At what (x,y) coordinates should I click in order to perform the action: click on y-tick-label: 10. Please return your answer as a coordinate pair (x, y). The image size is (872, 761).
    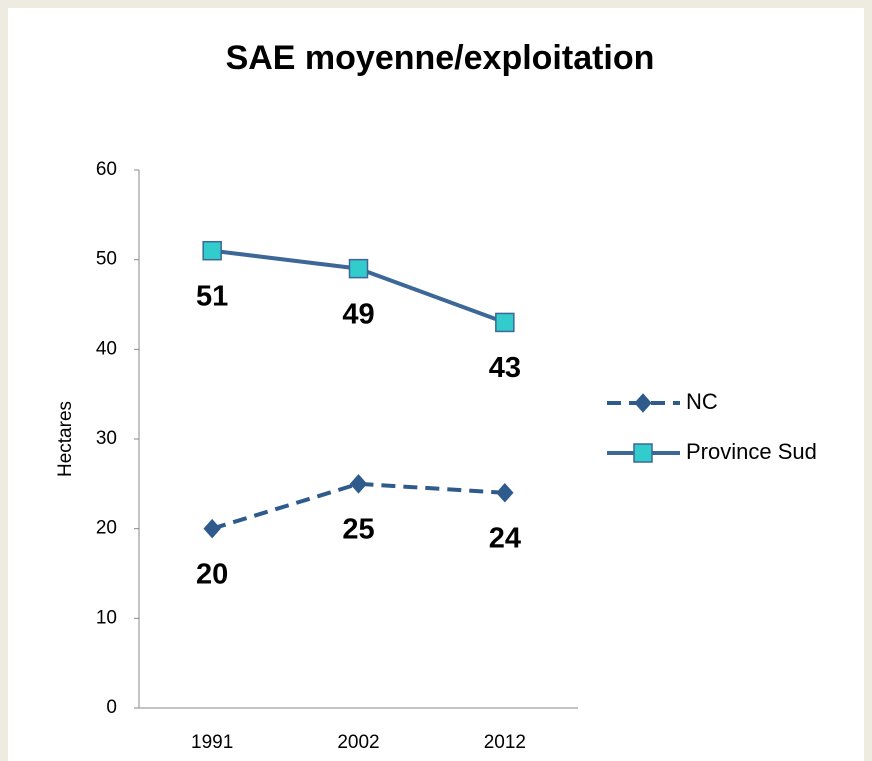
    Looking at the image, I should click on (106, 617).